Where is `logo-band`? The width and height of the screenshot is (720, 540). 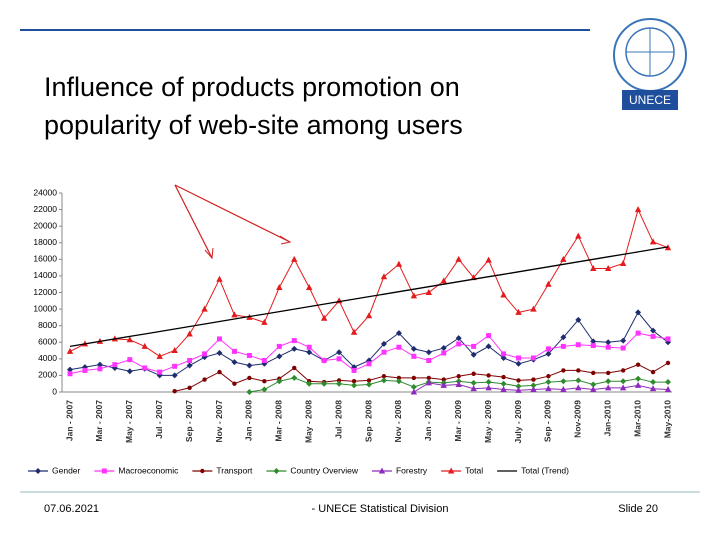
logo-band is located at coordinates (650, 100).